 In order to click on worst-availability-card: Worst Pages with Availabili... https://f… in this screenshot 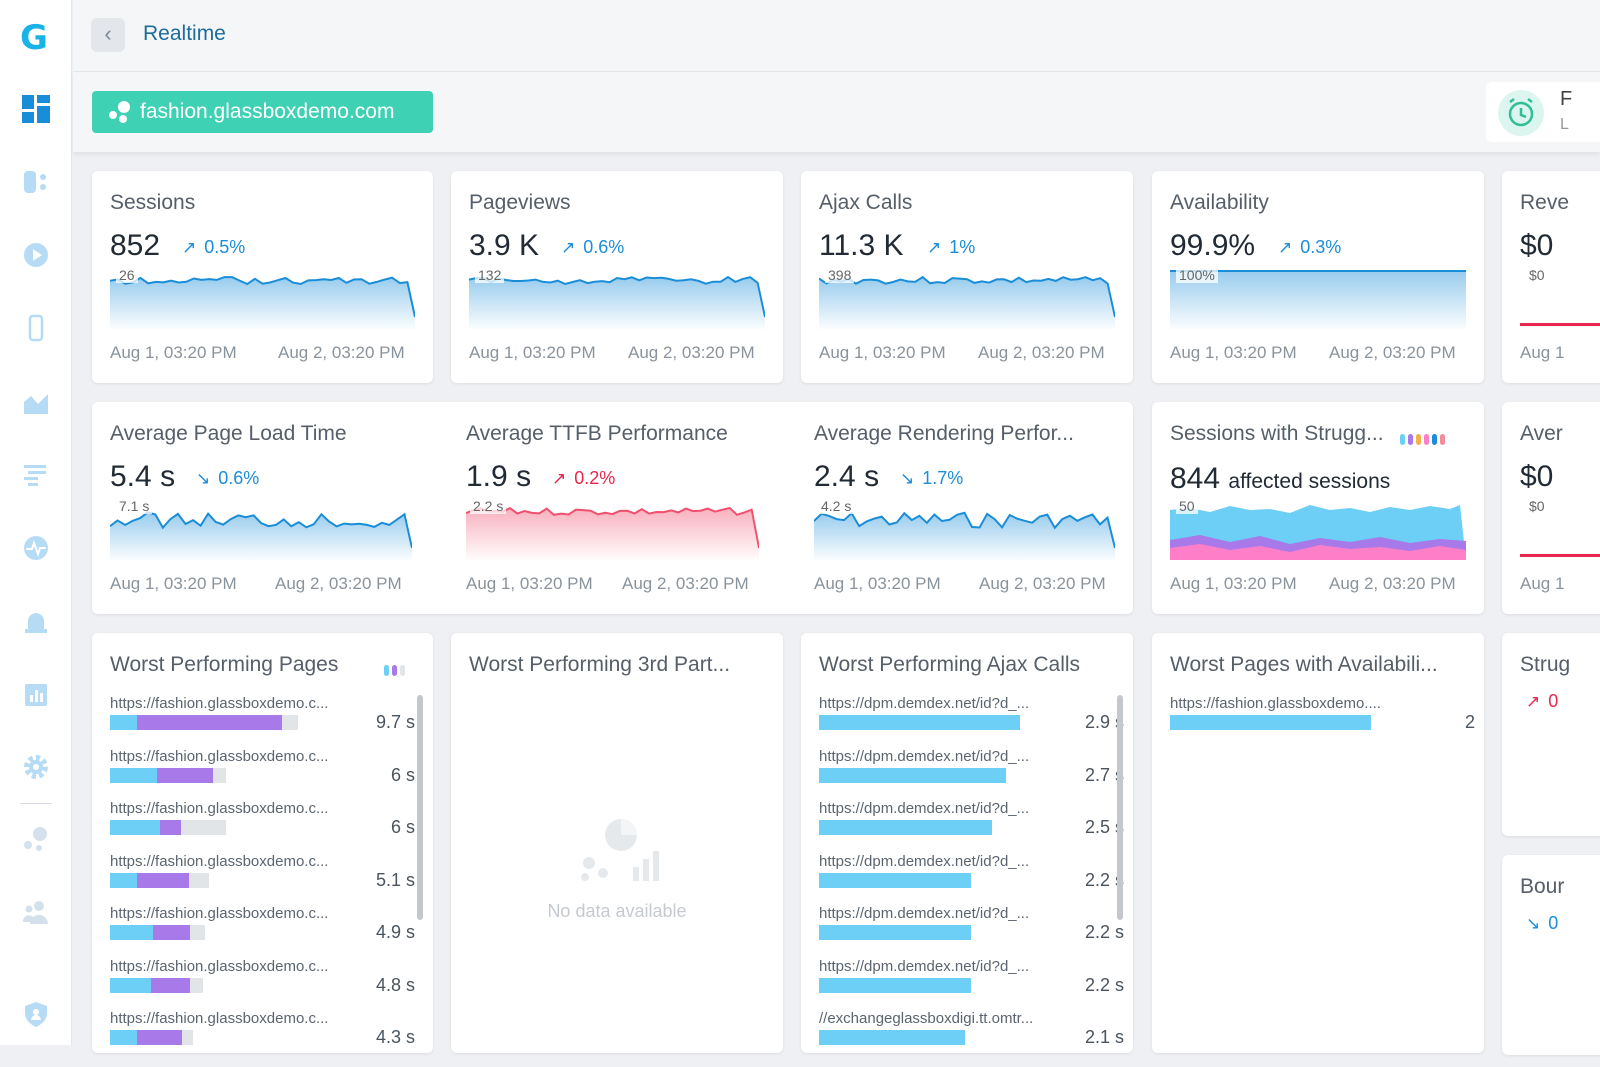, I will do `click(1318, 843)`.